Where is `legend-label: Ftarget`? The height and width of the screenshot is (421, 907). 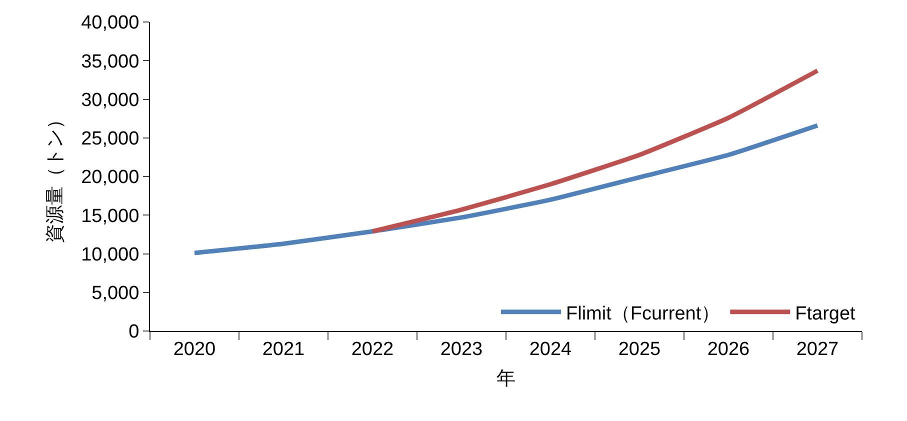
legend-label: Ftarget is located at coordinates (825, 313).